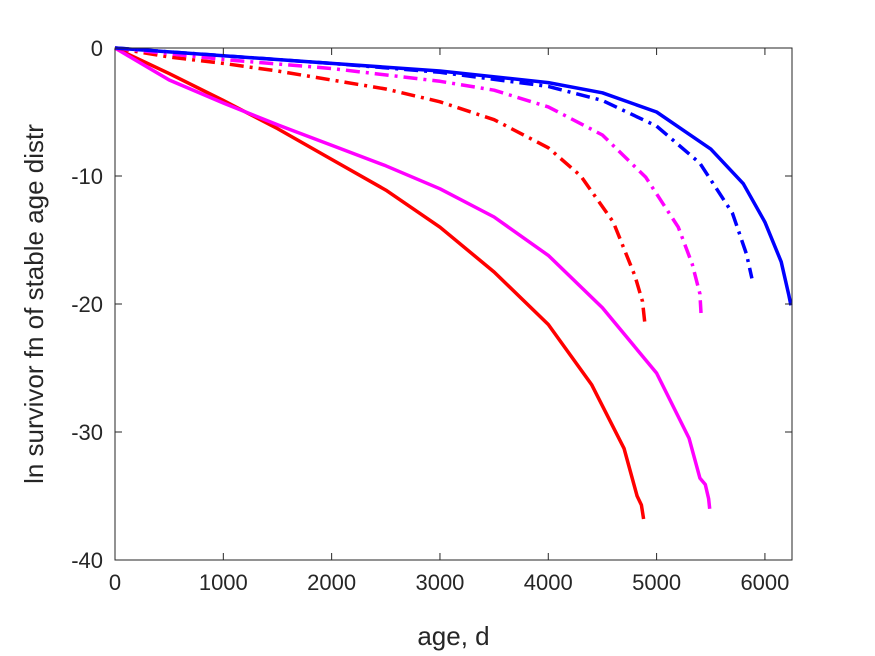 Image resolution: width=875 pixels, height=656 pixels. What do you see at coordinates (764, 582) in the screenshot?
I see `x-tick-label: 6000` at bounding box center [764, 582].